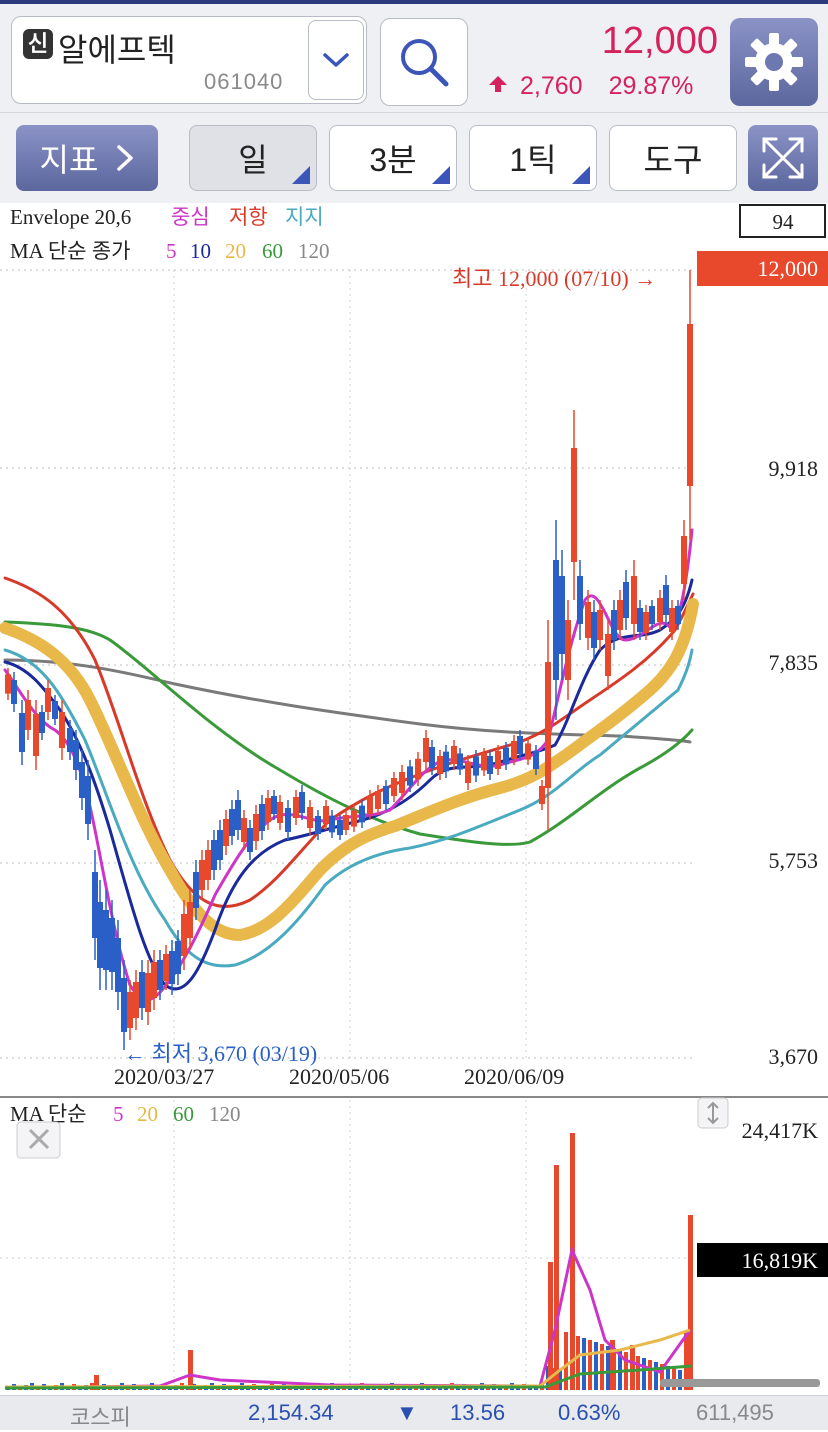 The image size is (828, 1432). Describe the element at coordinates (347, 1358) in the screenshot. I see `volume-ma20-line` at that location.